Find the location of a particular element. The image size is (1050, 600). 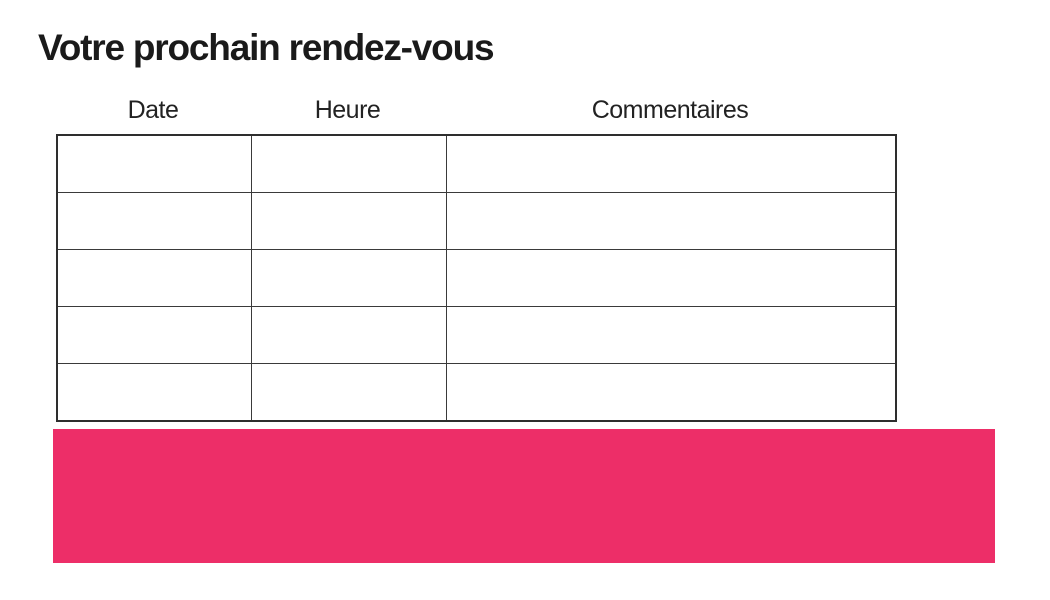

table-column-headers: Date Heure Commentaires is located at coordinates (475, 110).